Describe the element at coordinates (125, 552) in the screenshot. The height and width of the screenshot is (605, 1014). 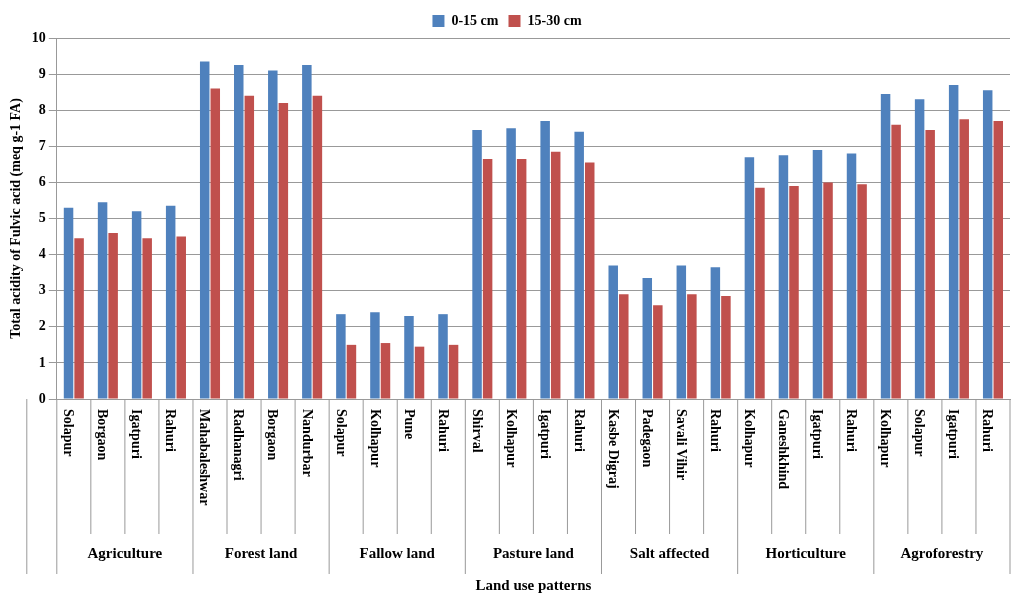
I see `text: Agriculture` at that location.